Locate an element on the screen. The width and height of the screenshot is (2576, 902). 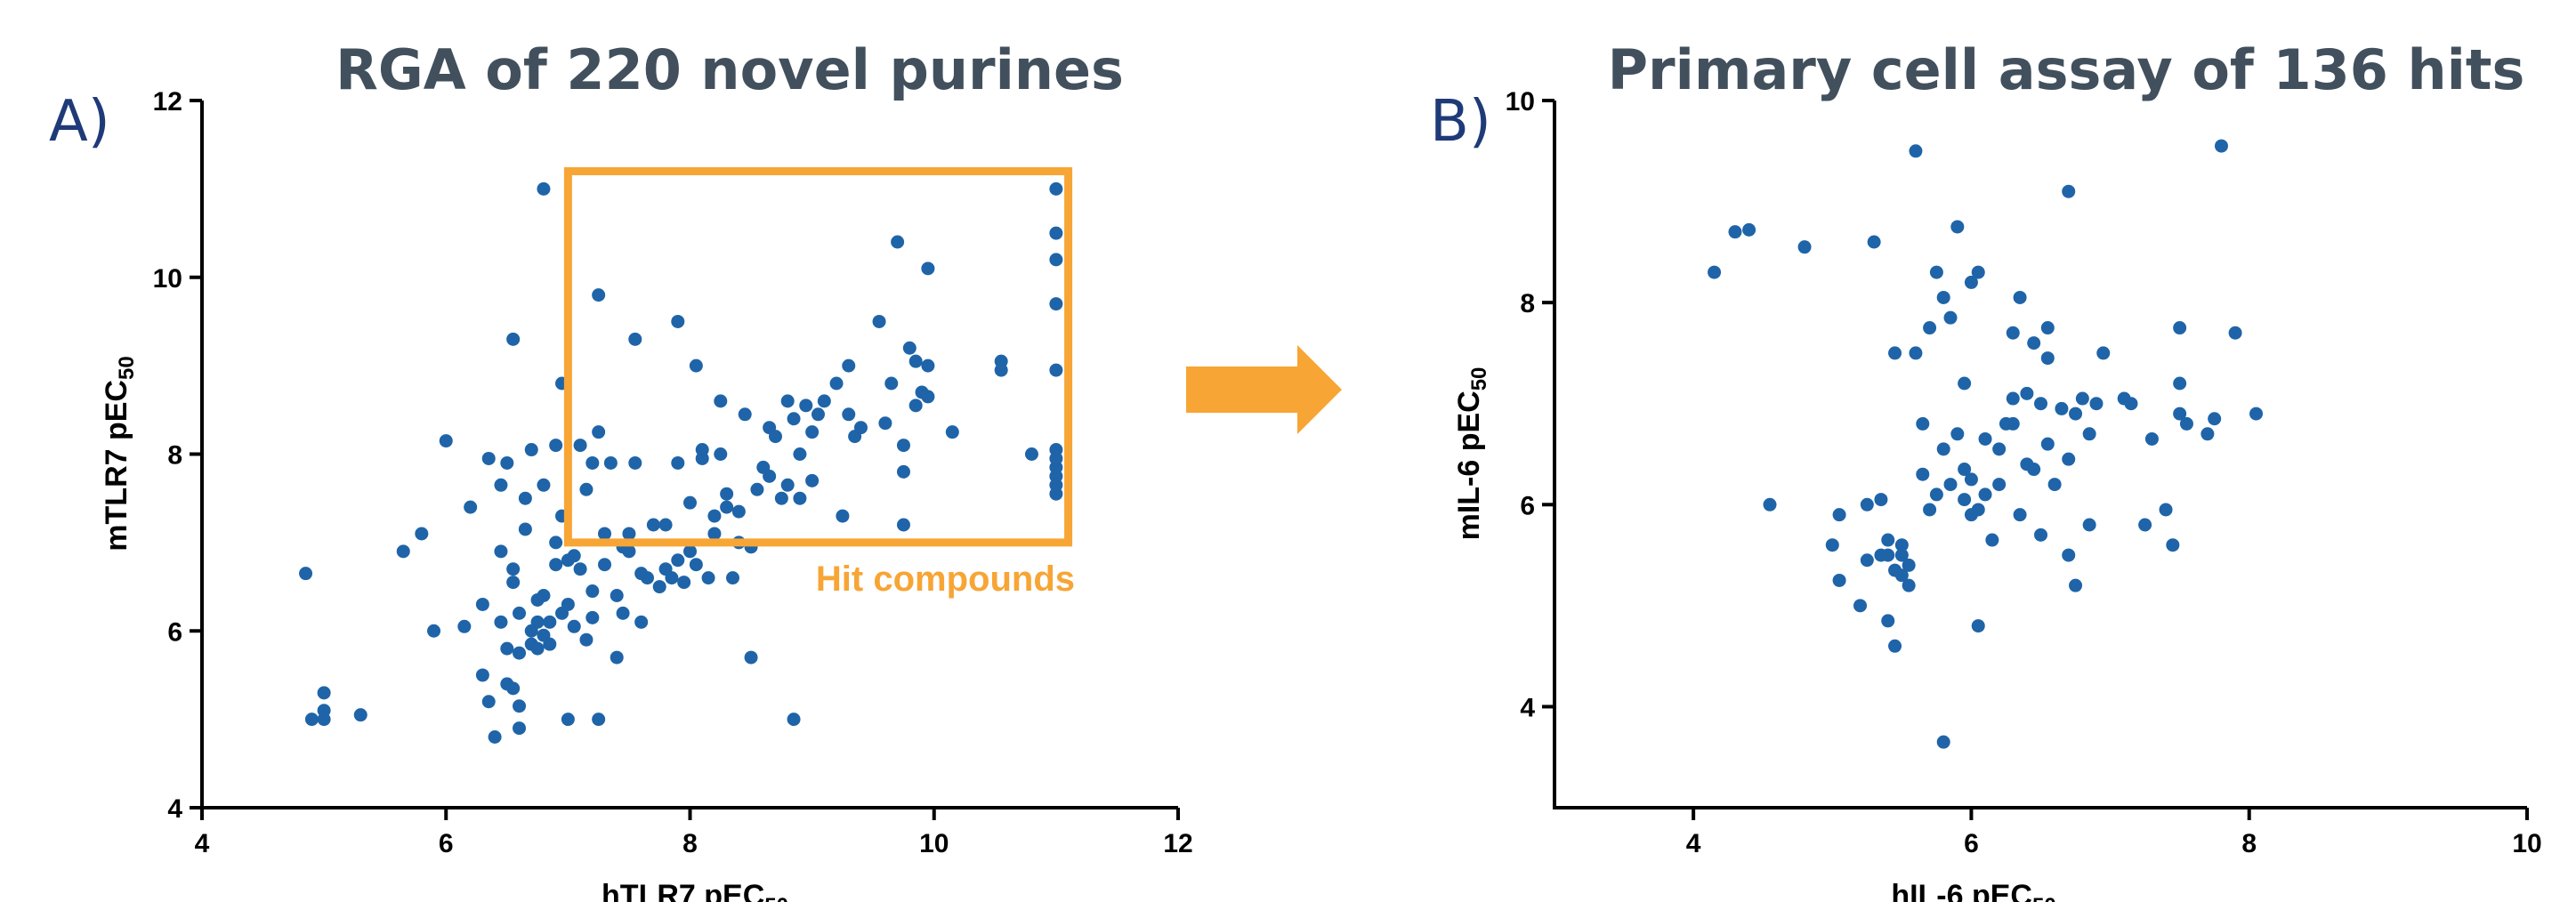
x-axis-label-b: hIL-6 pEC50 is located at coordinates (1973, 890).